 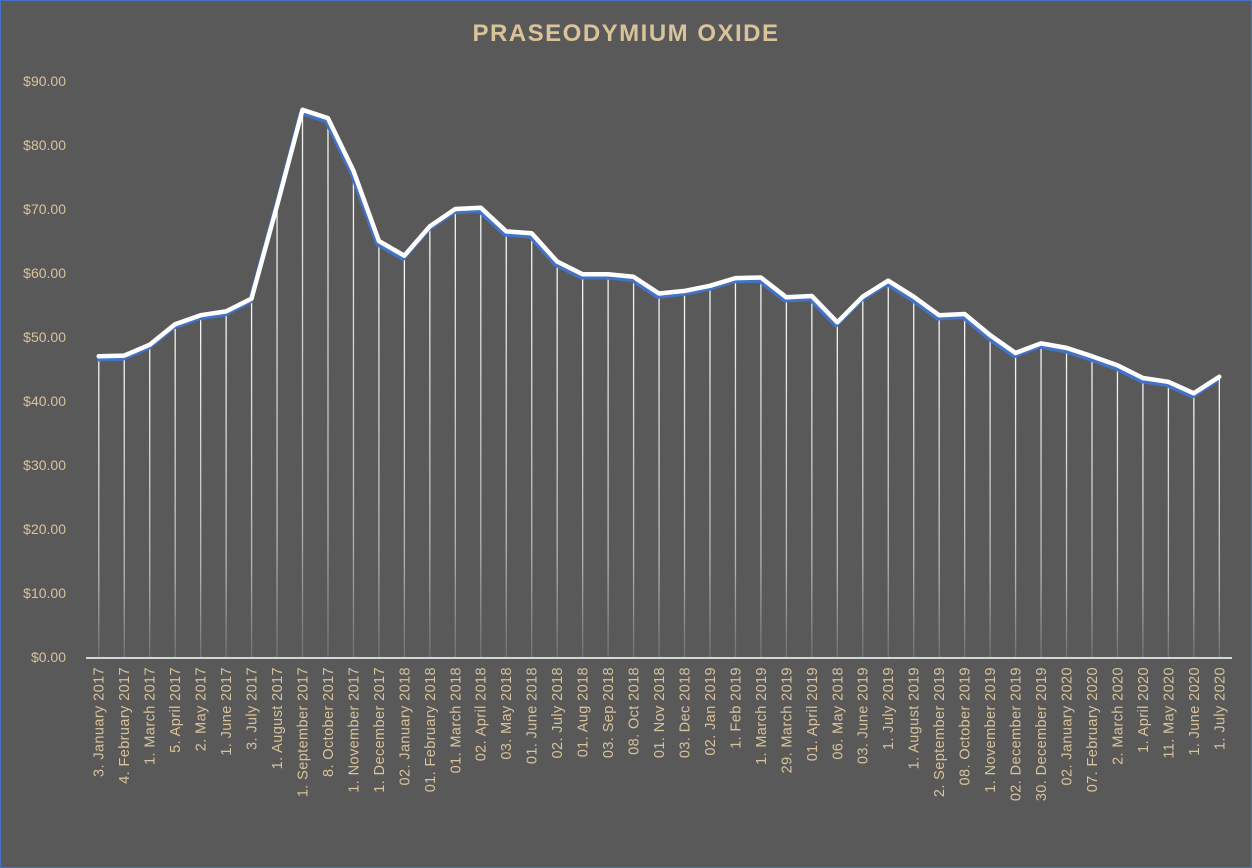 What do you see at coordinates (889, 708) in the screenshot?
I see `x-tick-label: 1. July 2019` at bounding box center [889, 708].